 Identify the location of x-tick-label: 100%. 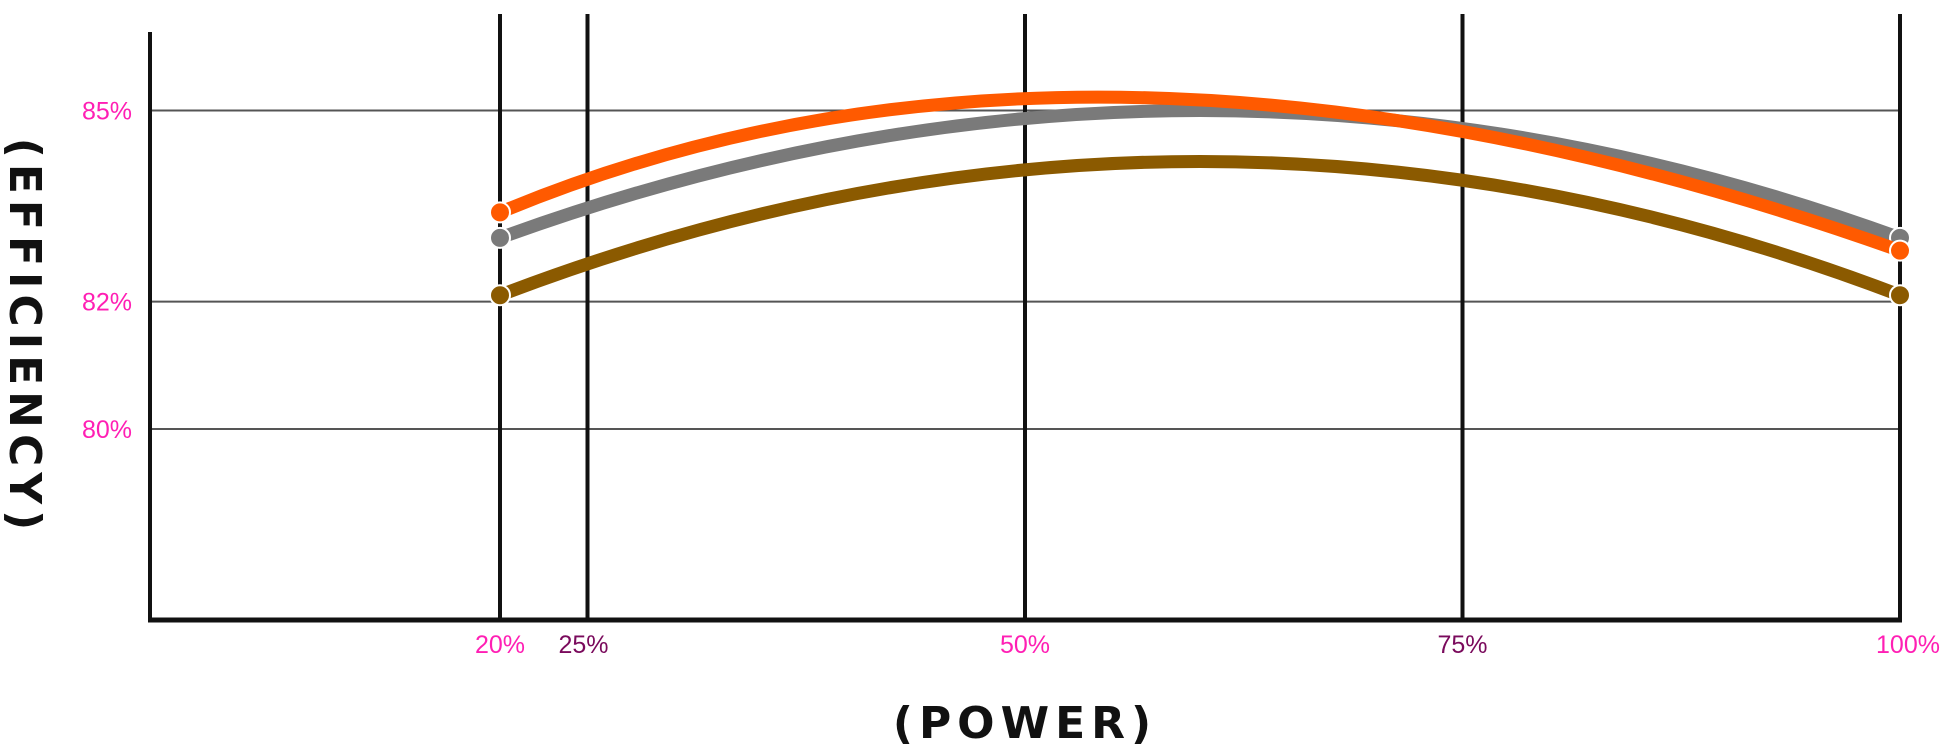
(1908, 645).